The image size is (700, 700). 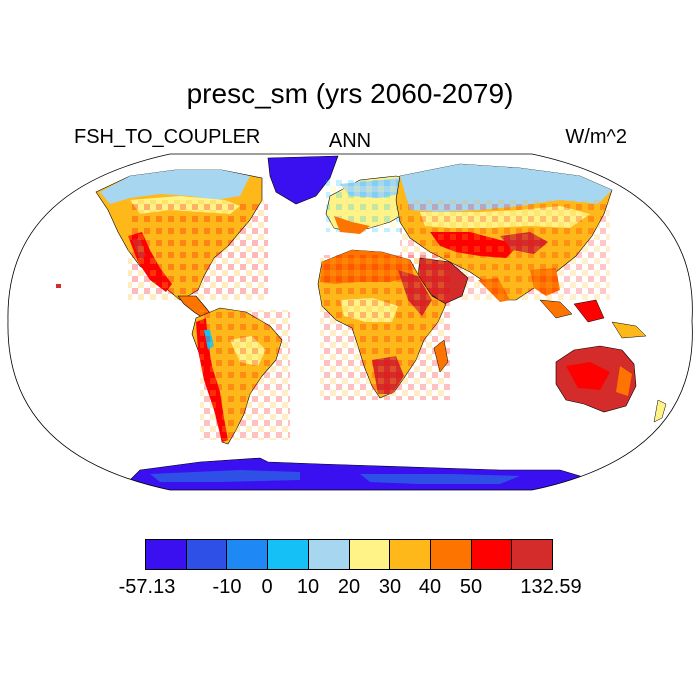 What do you see at coordinates (308, 587) in the screenshot?
I see `colorbar-label: 10` at bounding box center [308, 587].